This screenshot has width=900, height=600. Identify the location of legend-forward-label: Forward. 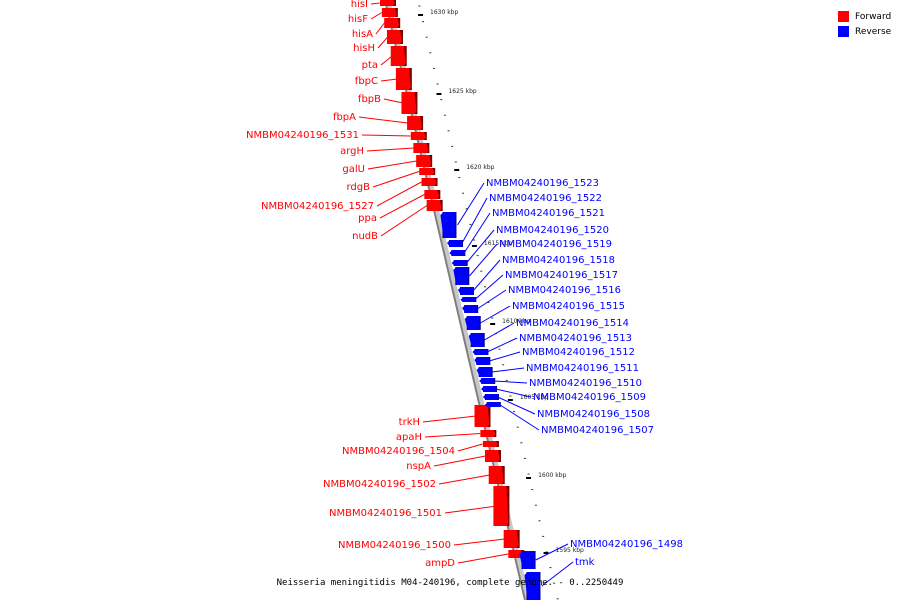
(873, 16).